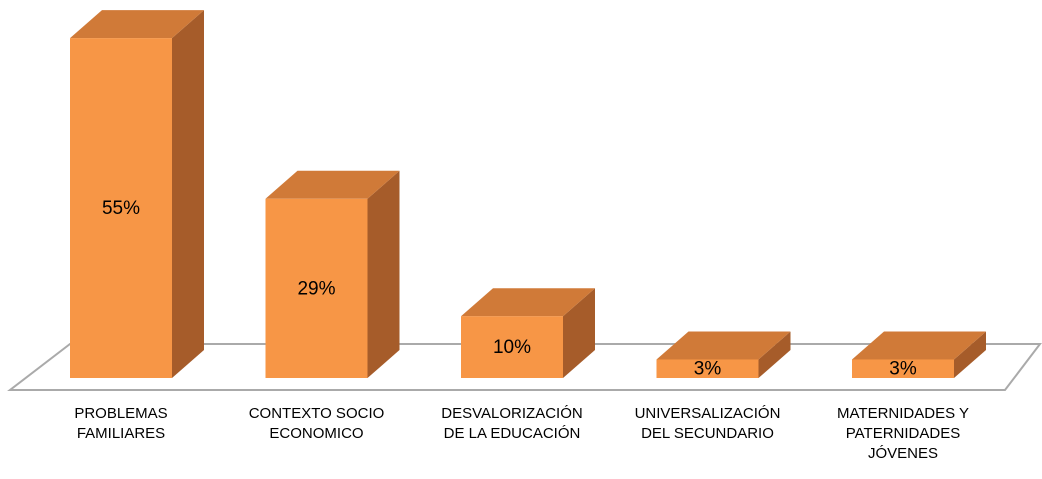  I want to click on value-label: 55%, so click(121, 208).